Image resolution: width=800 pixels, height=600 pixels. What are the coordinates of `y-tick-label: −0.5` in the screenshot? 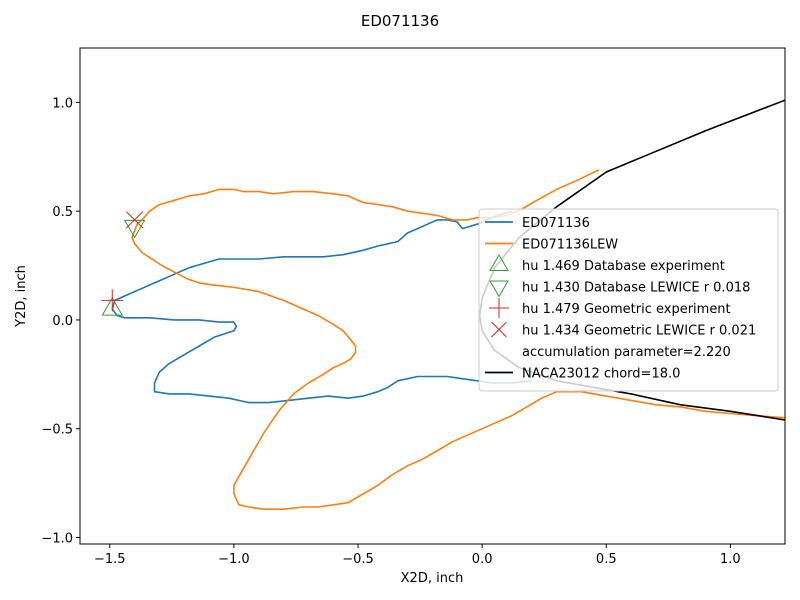 It's located at (57, 430).